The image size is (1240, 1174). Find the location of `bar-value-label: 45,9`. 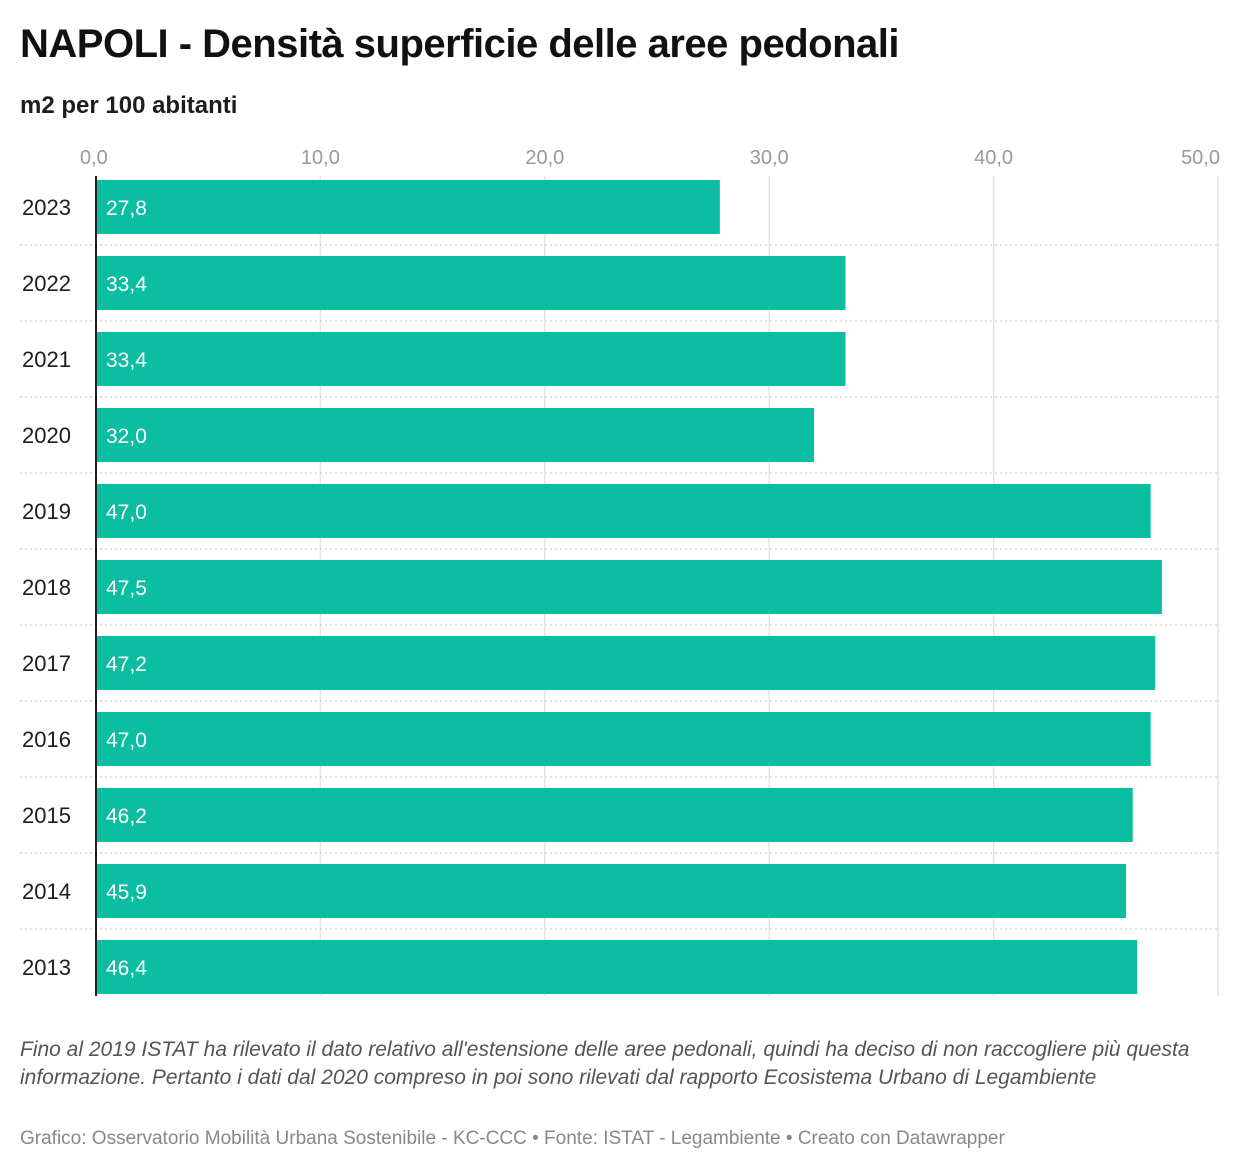

bar-value-label: 45,9 is located at coordinates (126, 892).